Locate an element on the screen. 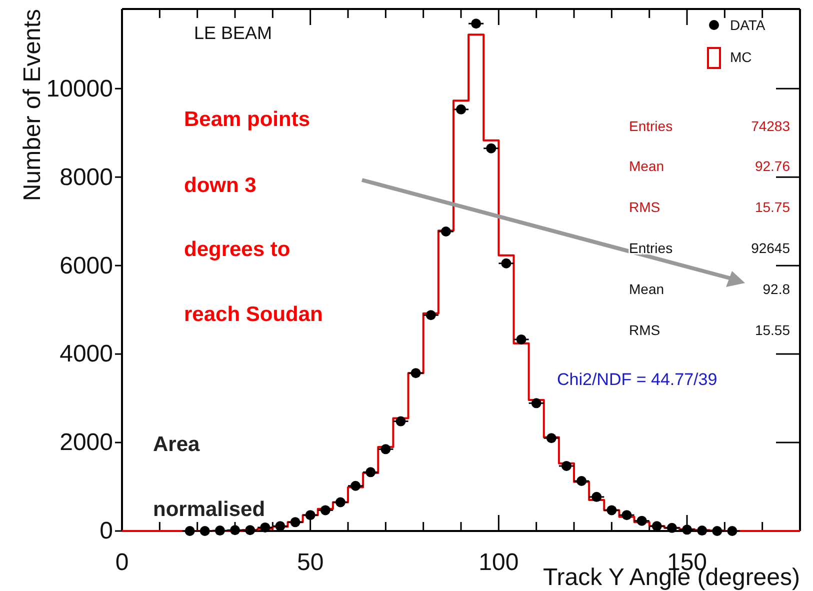  x-tick-label: 100 is located at coordinates (498, 562).